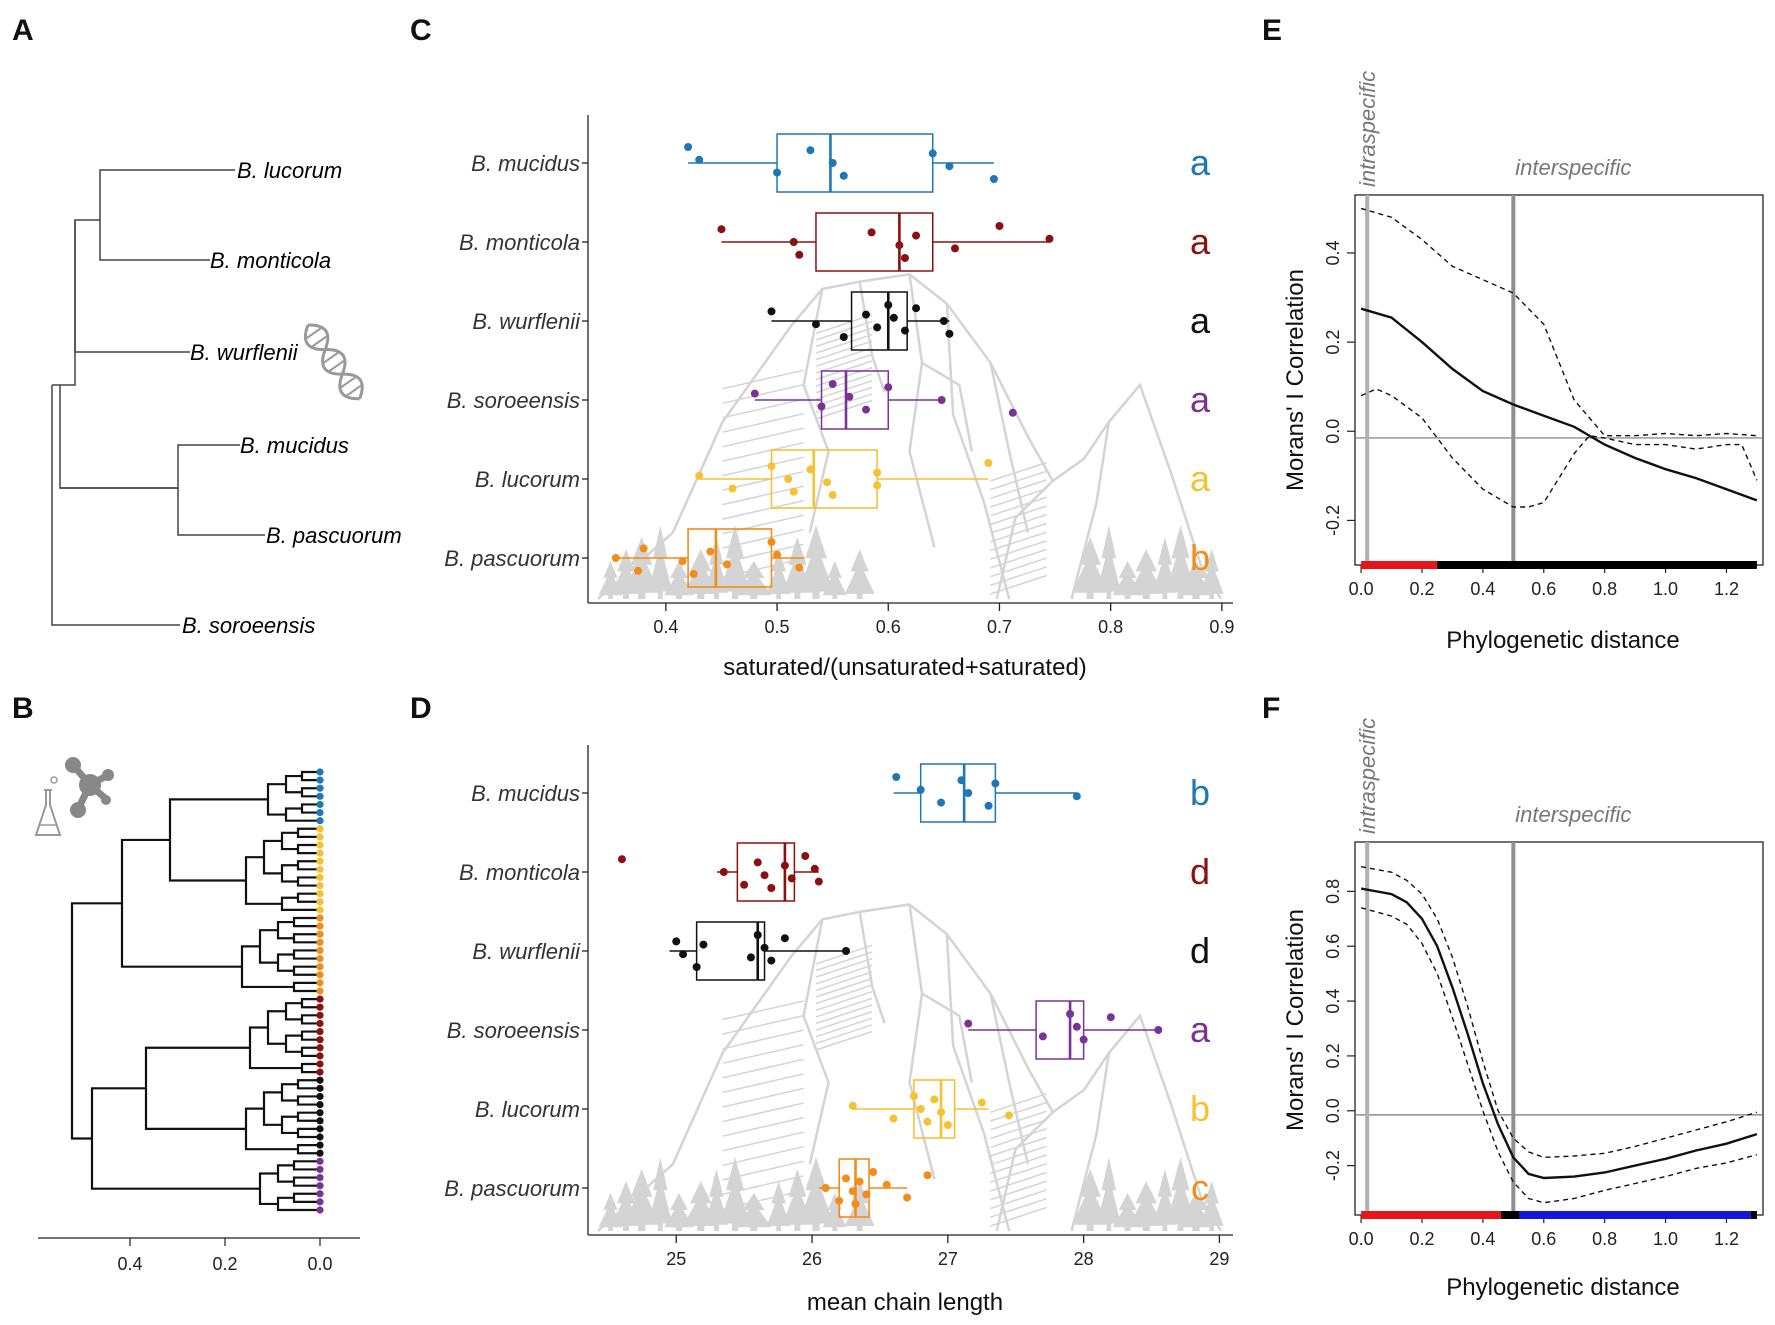 This screenshot has height=1325, width=1775. What do you see at coordinates (1559, 1055) in the screenshot?
I see `series-line-lower` at bounding box center [1559, 1055].